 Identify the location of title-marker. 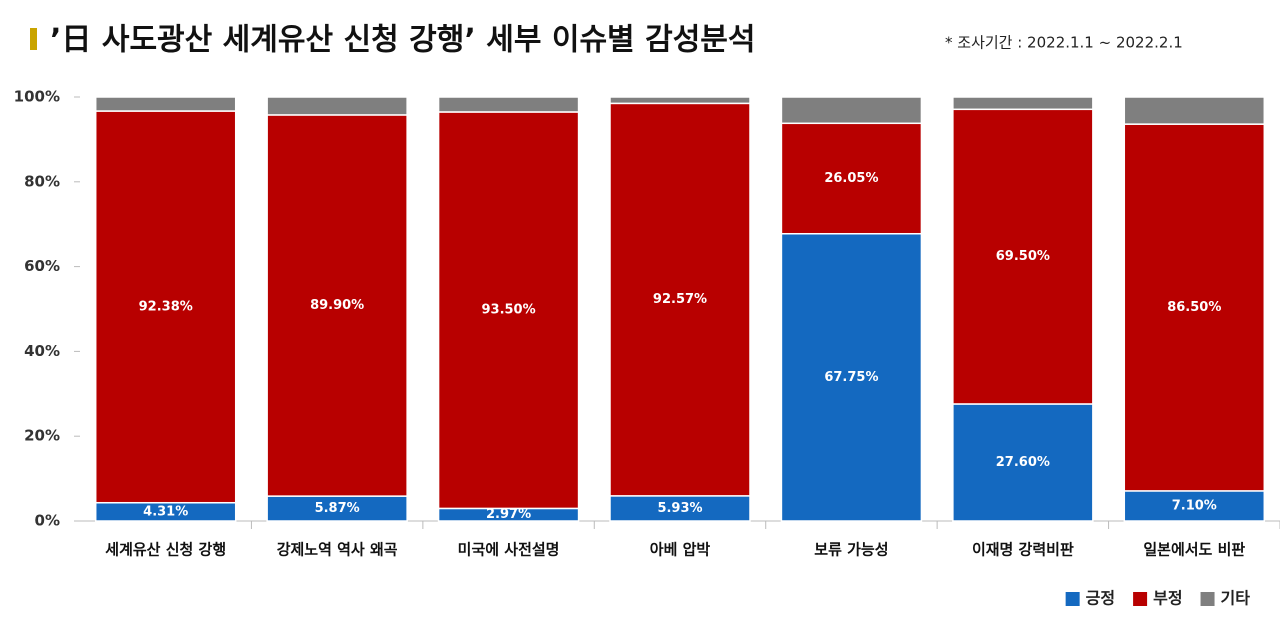
(33, 39).